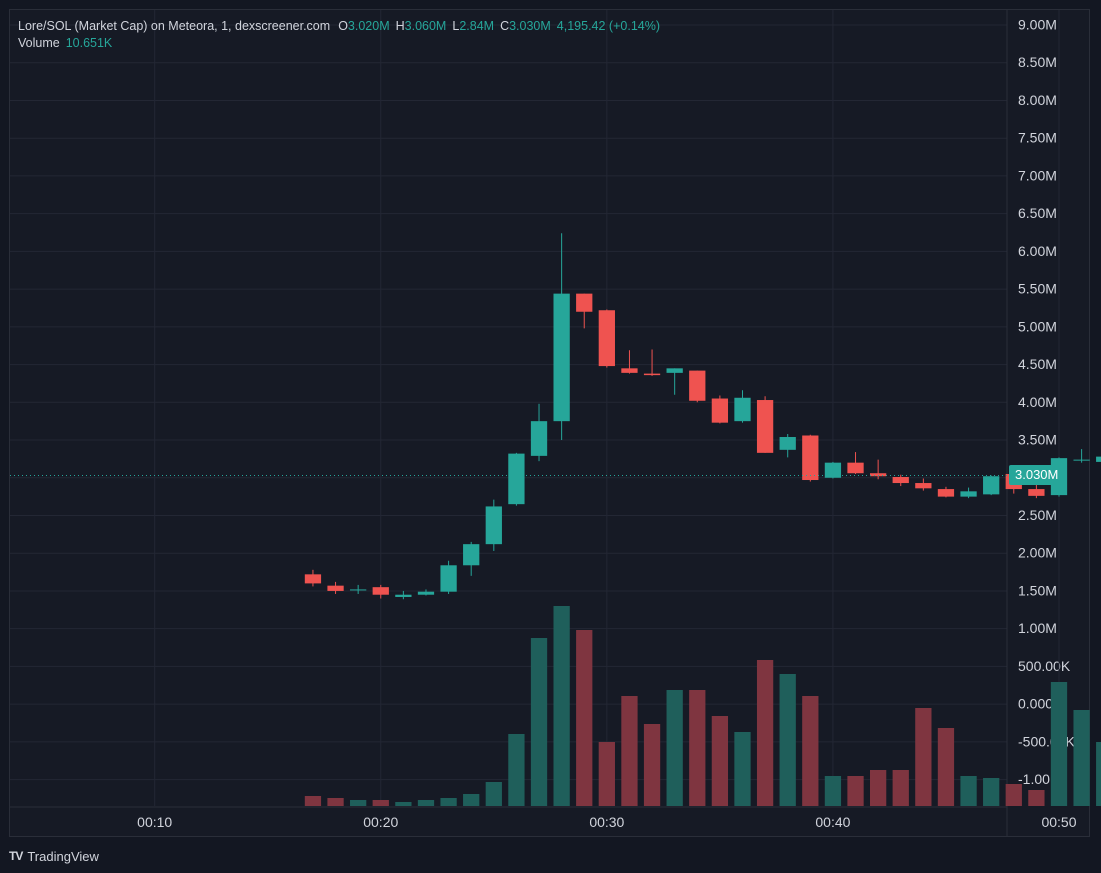 This screenshot has width=1101, height=873. What do you see at coordinates (1037, 402) in the screenshot?
I see `y-tick-label: 4.00M` at bounding box center [1037, 402].